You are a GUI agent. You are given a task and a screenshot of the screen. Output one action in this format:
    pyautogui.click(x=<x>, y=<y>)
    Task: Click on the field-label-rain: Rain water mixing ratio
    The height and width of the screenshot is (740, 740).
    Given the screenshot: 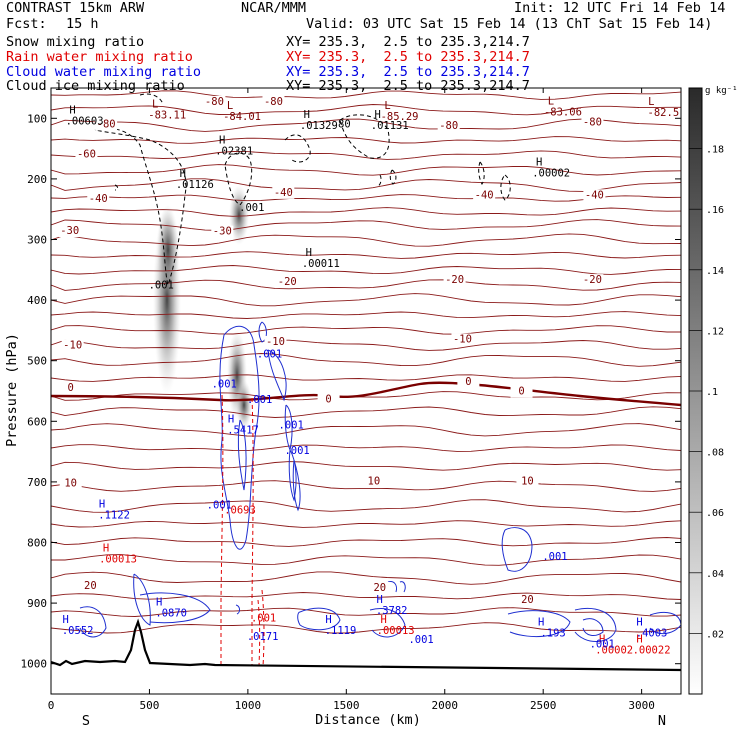 What is the action you would take?
    pyautogui.click(x=99, y=57)
    